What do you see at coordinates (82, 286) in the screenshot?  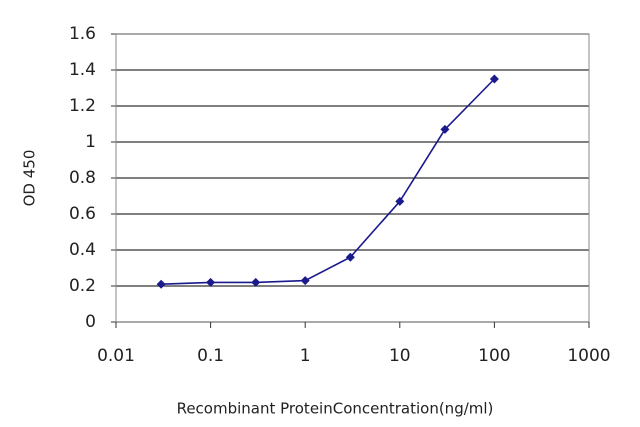 I see `y-tick-label: 0.2` at bounding box center [82, 286].